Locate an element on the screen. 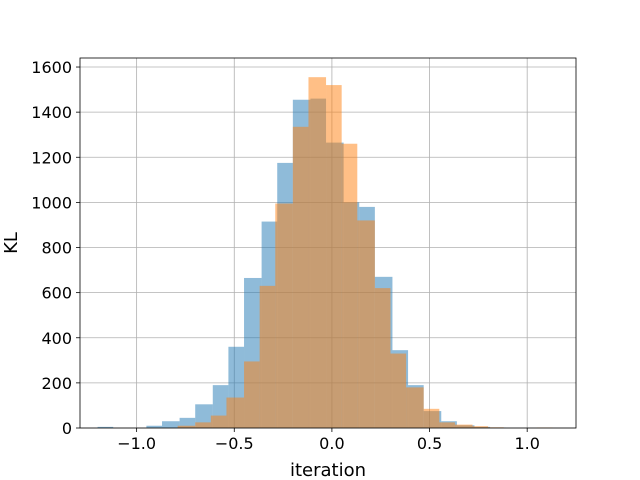 The height and width of the screenshot is (480, 640). x-tick-label-3: 0.5 is located at coordinates (429, 443).